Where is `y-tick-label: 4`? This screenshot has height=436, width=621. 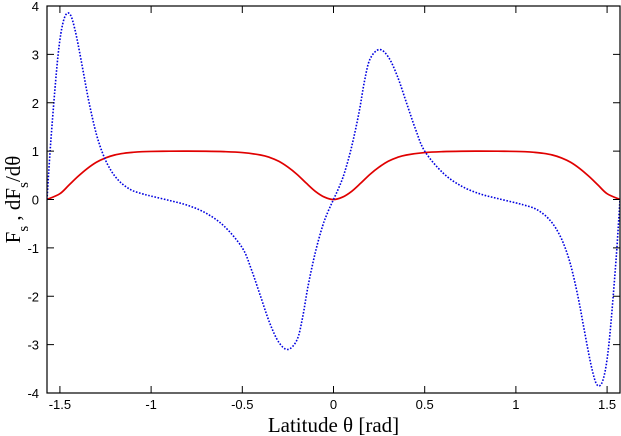
y-tick-label: 4 is located at coordinates (35, 7).